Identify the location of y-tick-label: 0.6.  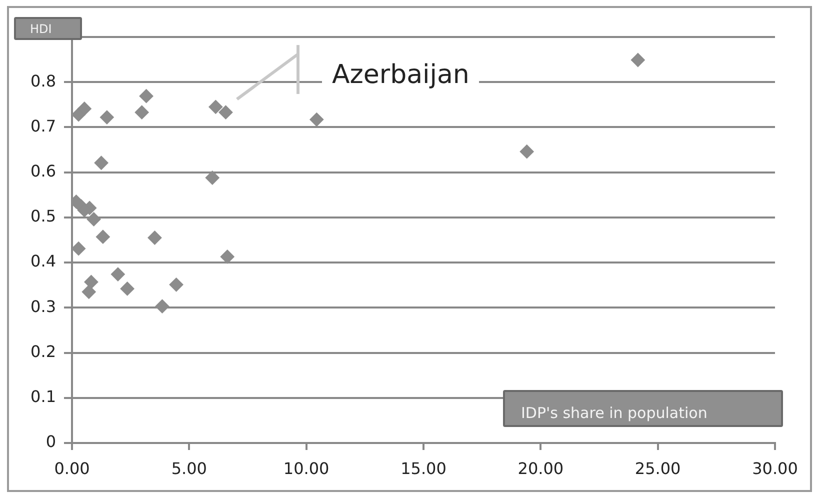
(43, 170).